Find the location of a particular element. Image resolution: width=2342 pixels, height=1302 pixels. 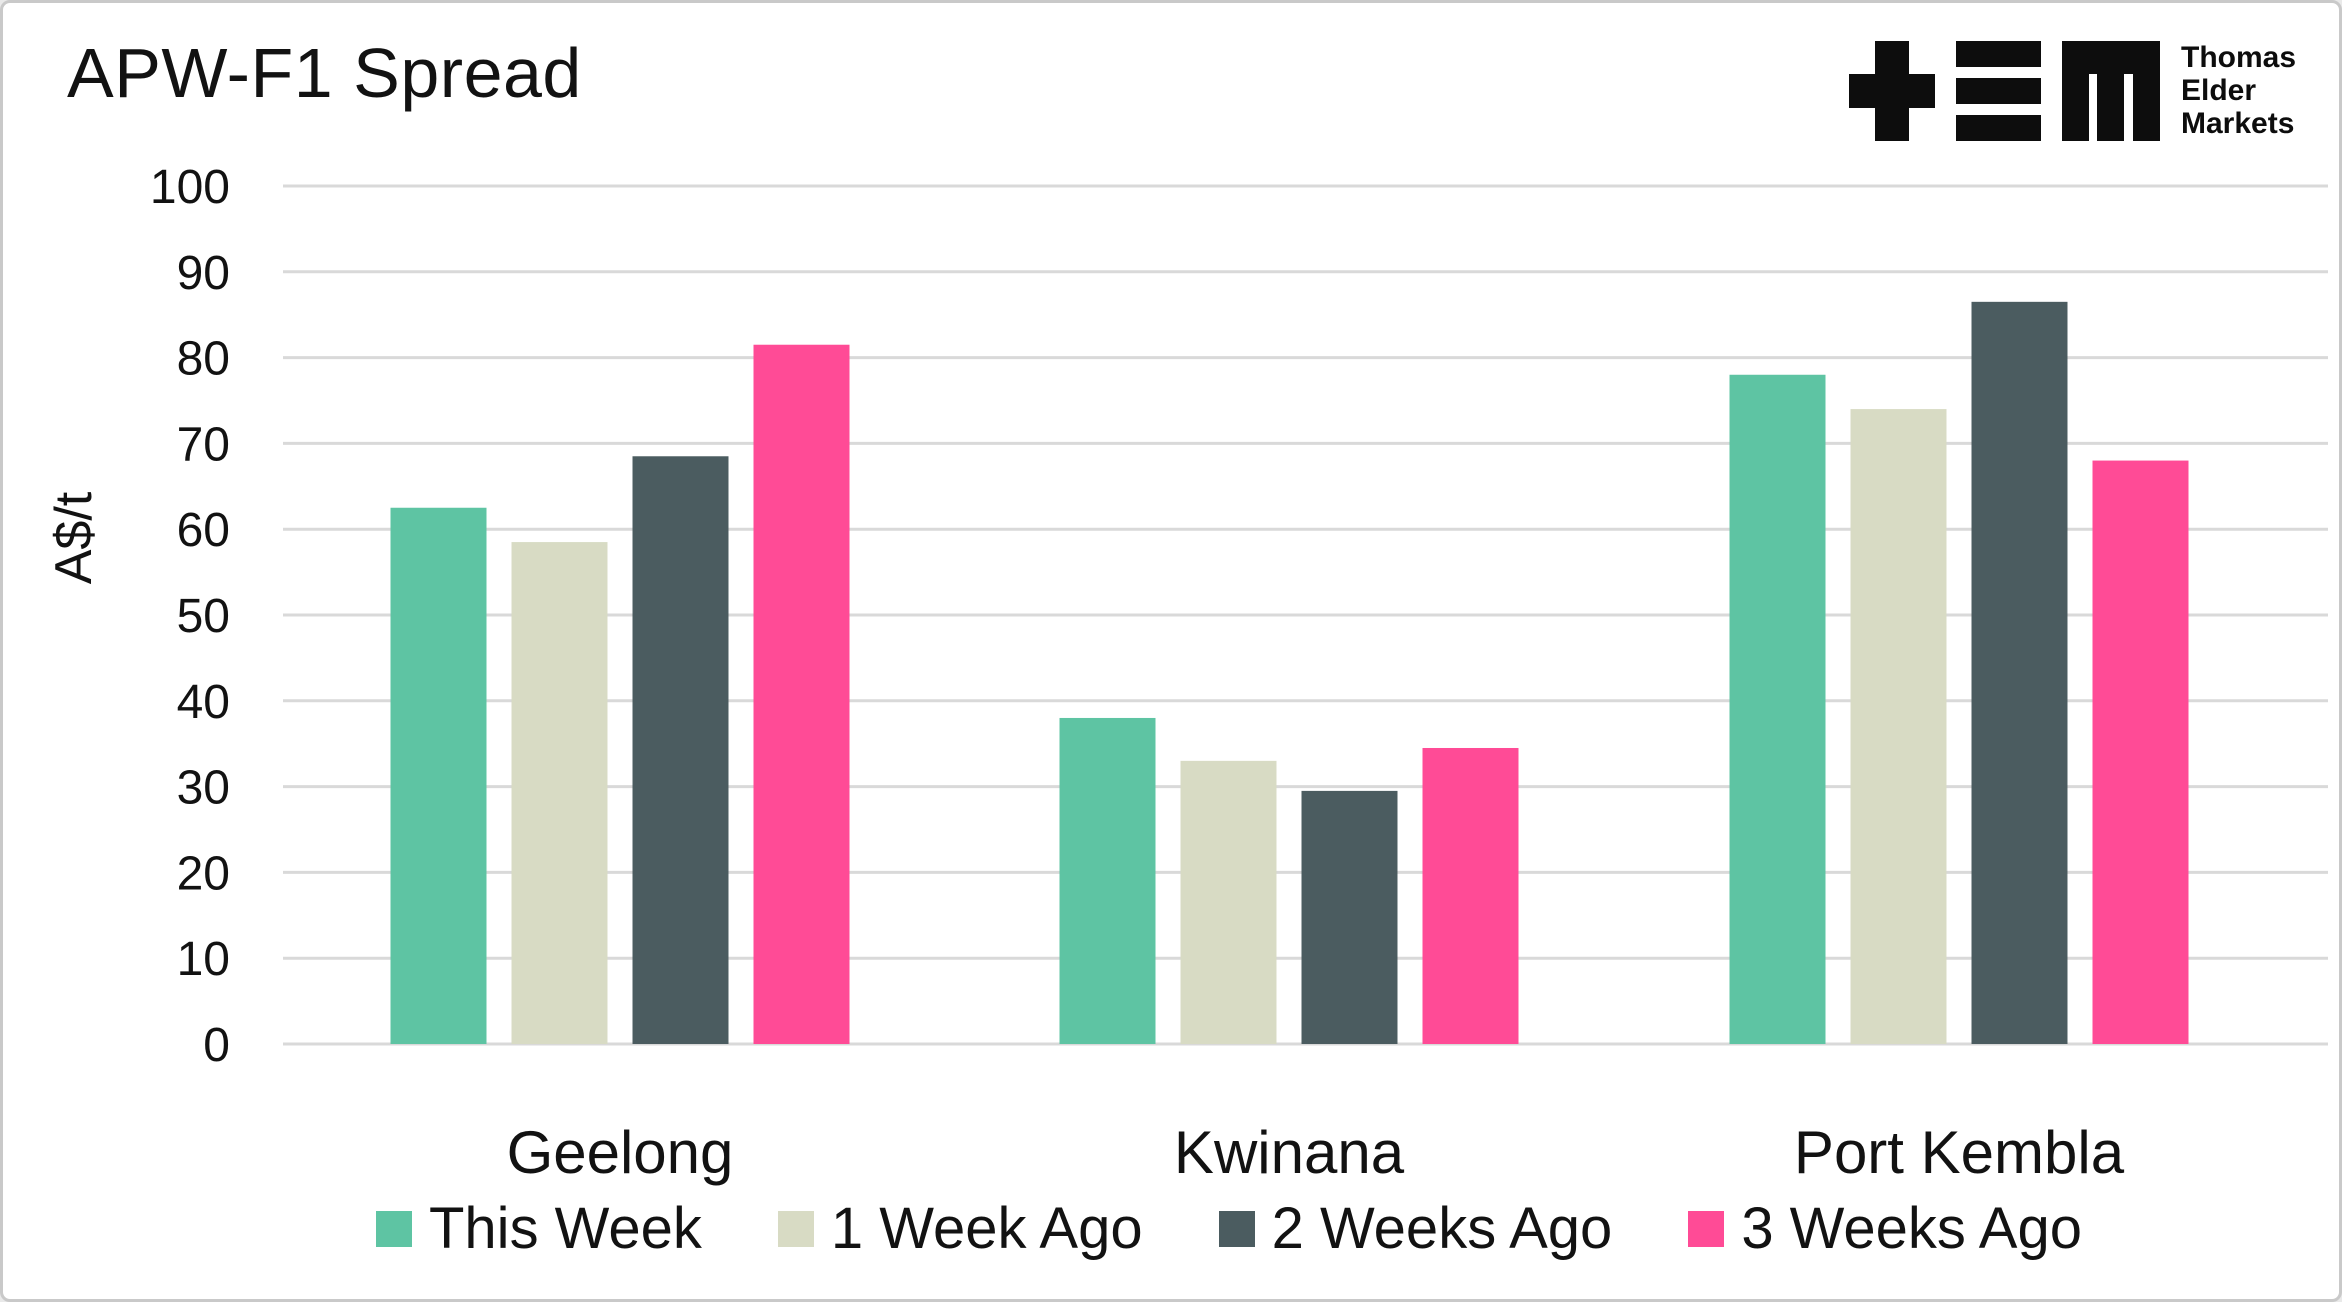

x-category-label: Kwinana is located at coordinates (1289, 1152).